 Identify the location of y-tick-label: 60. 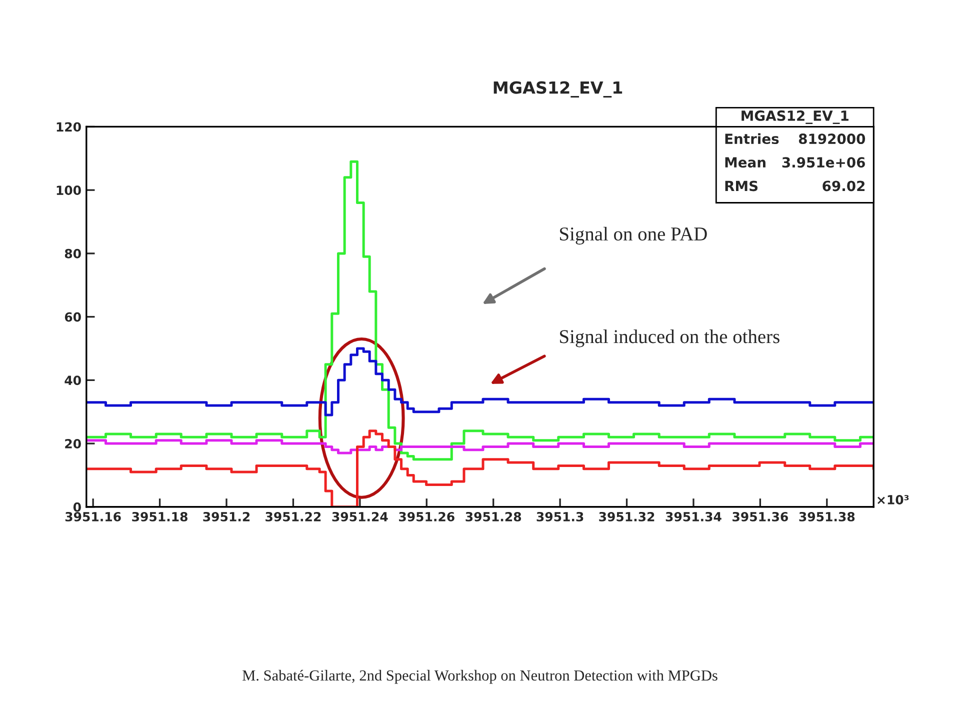
(72, 317).